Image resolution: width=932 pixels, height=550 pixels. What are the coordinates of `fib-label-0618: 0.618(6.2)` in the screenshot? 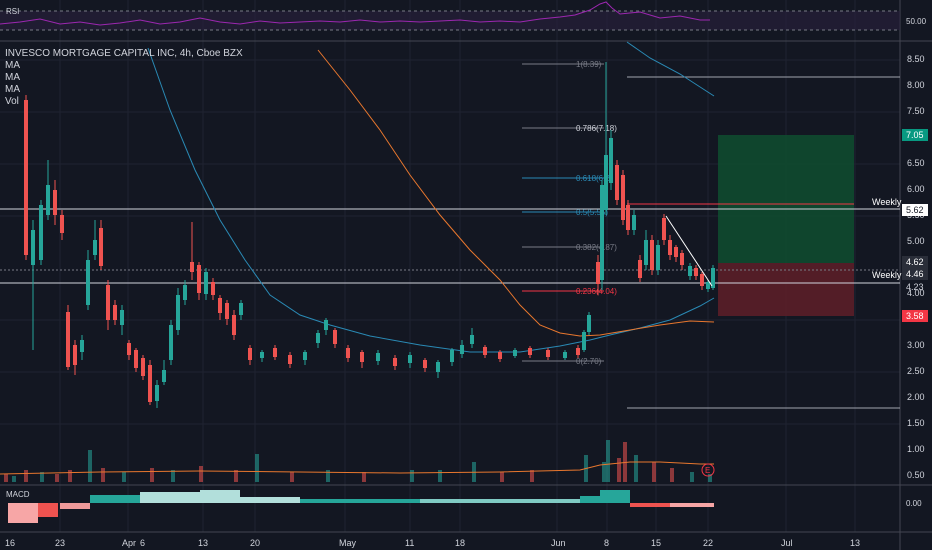 It's located at (594, 178).